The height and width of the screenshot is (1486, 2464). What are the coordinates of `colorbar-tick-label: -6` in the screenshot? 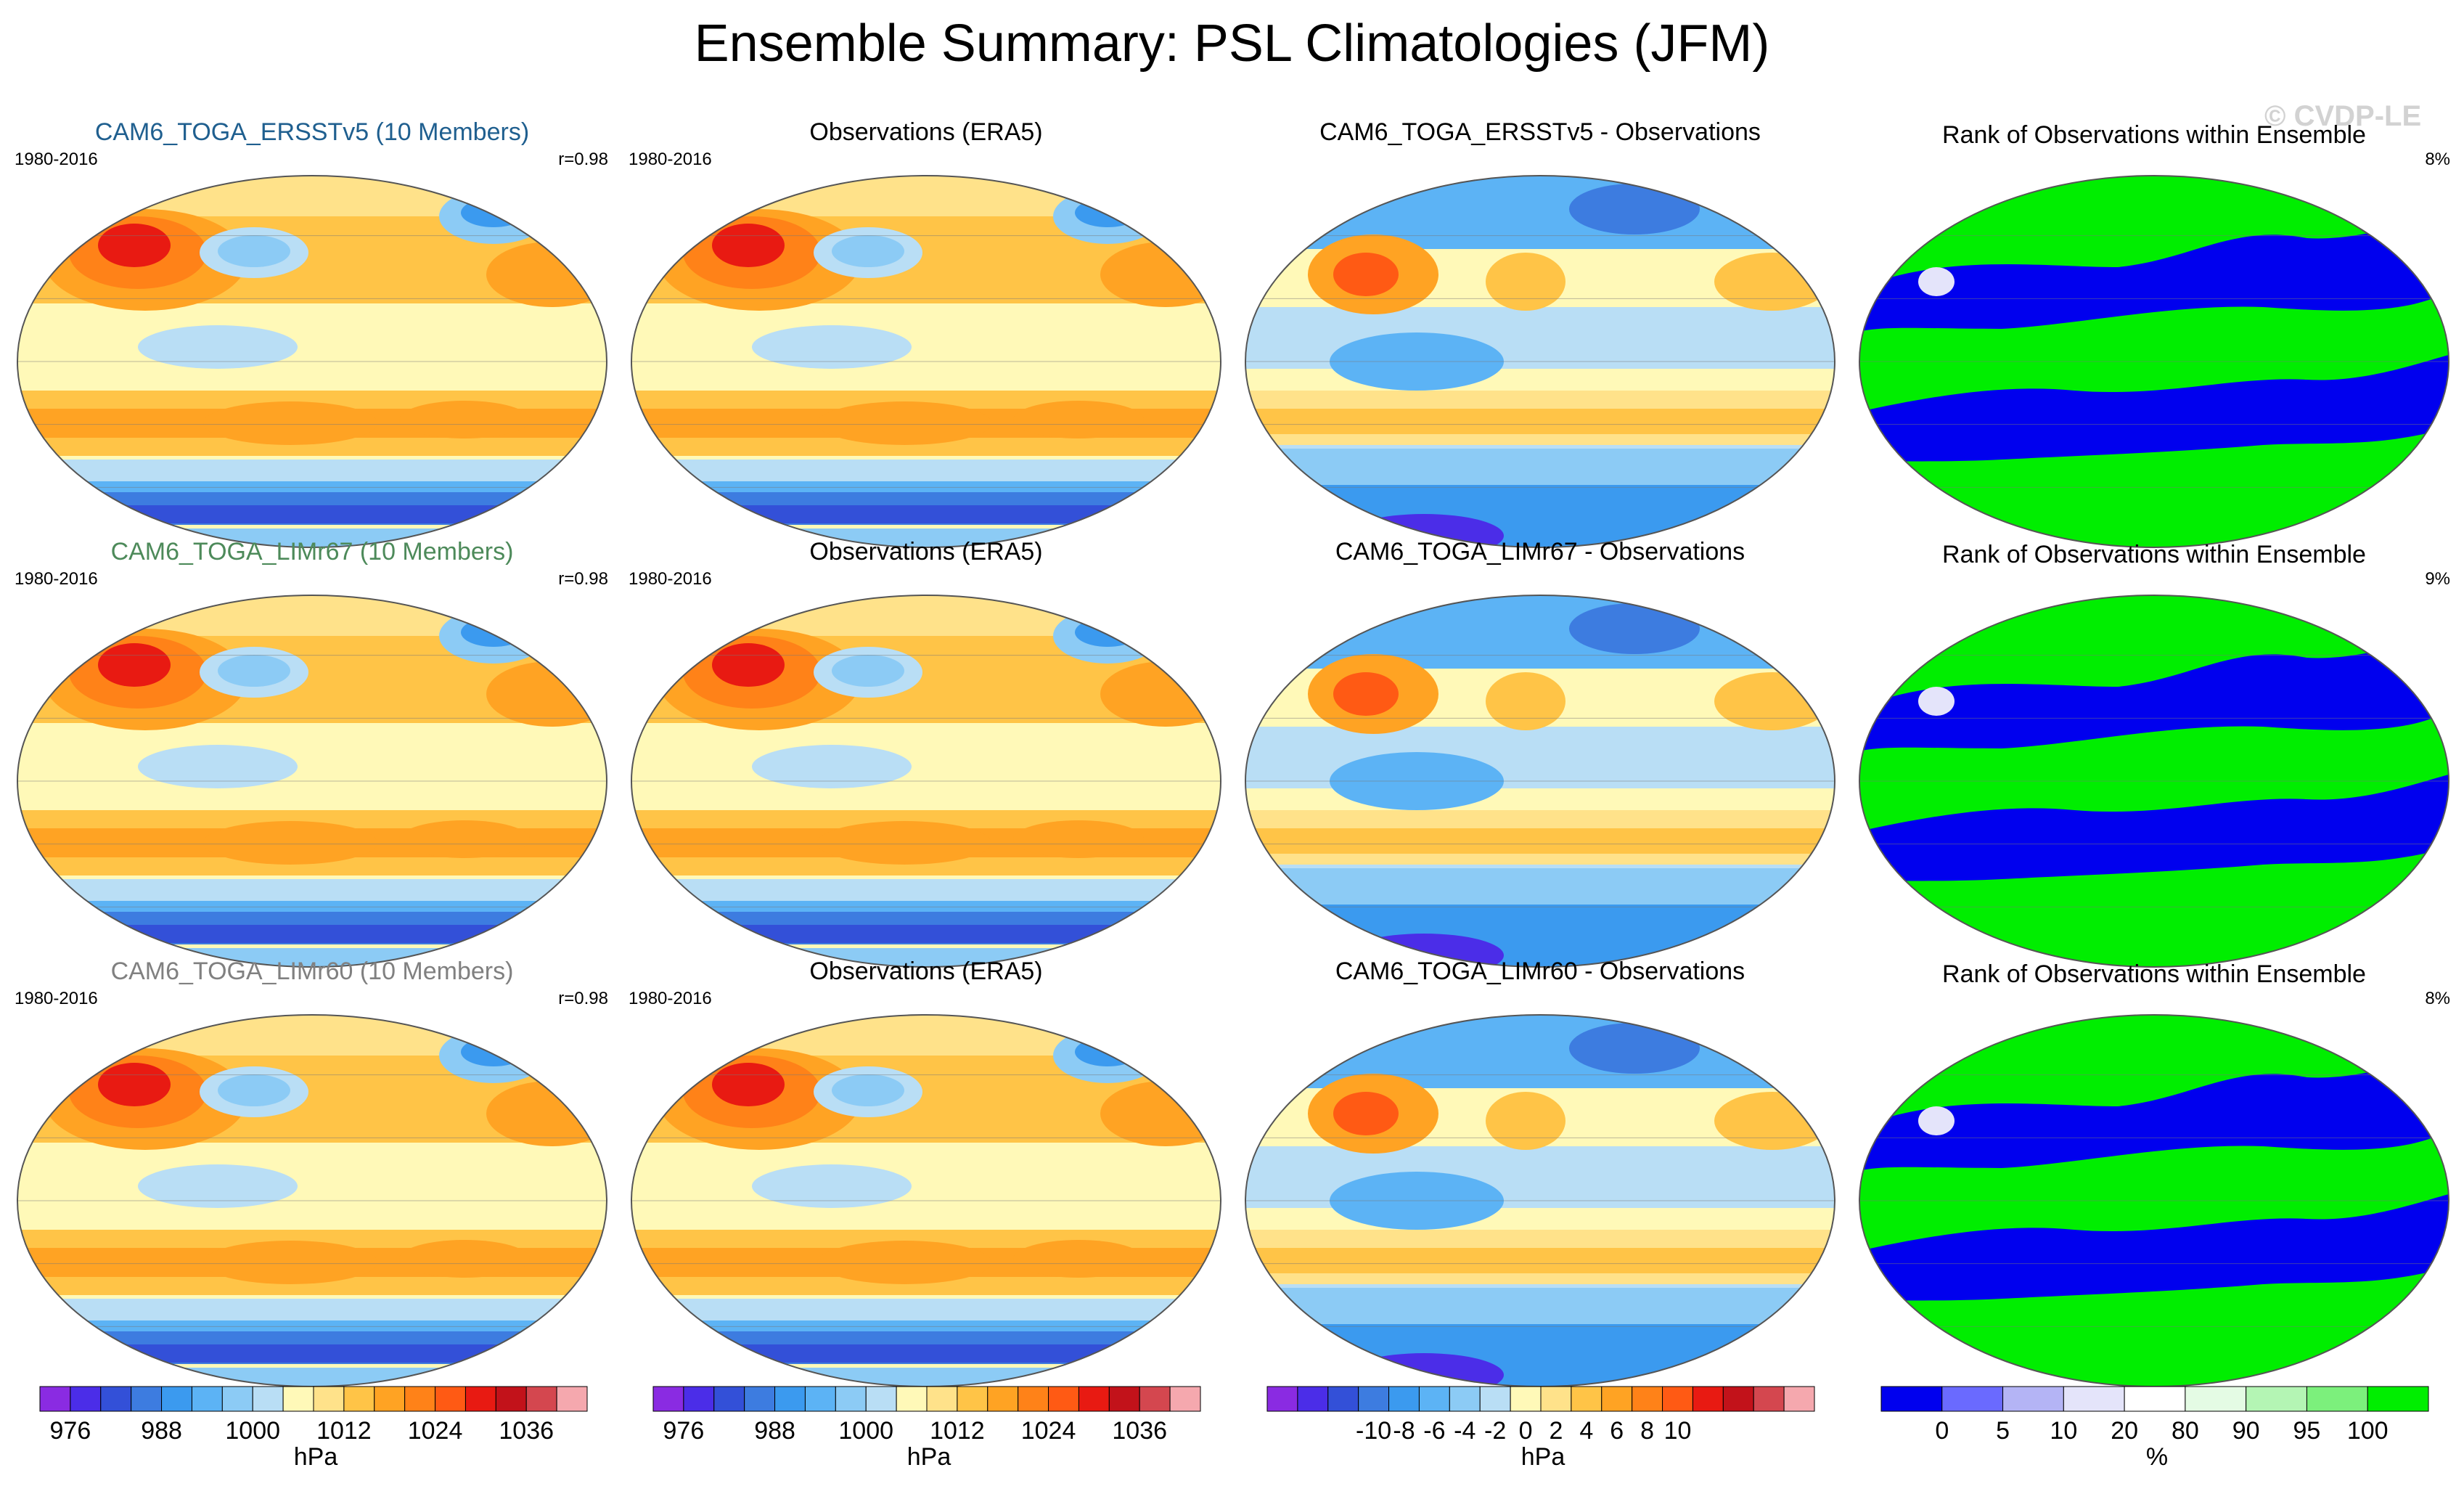 It's located at (1434, 1431).